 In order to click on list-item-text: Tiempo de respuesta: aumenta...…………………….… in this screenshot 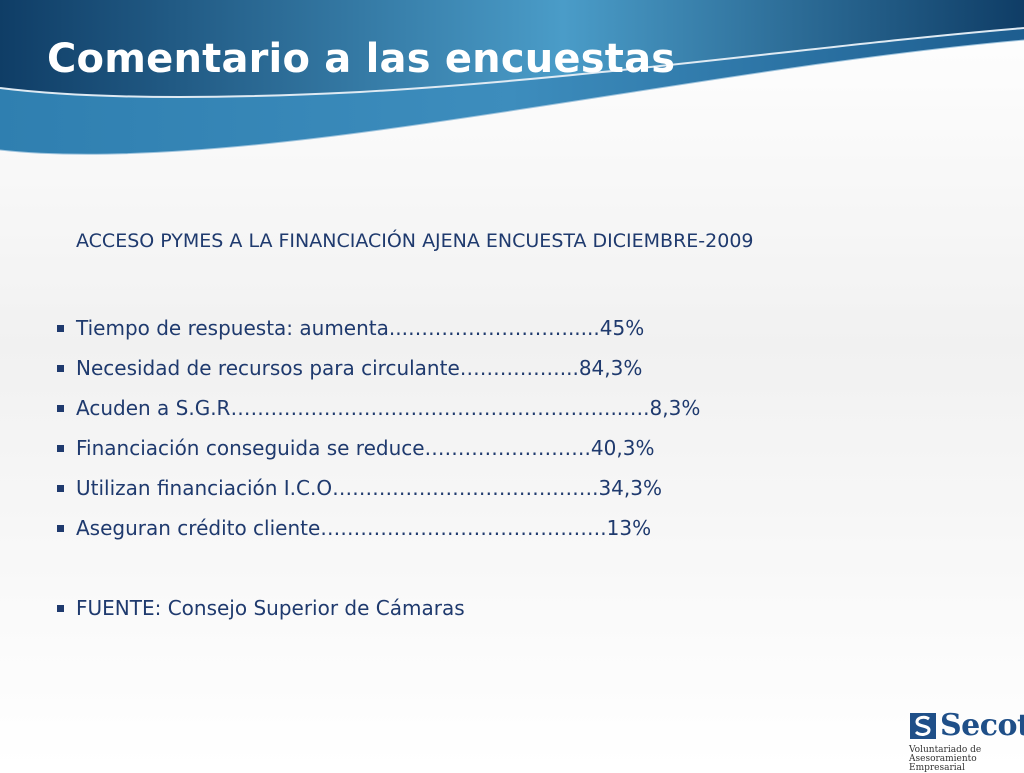, I will do `click(360, 328)`.